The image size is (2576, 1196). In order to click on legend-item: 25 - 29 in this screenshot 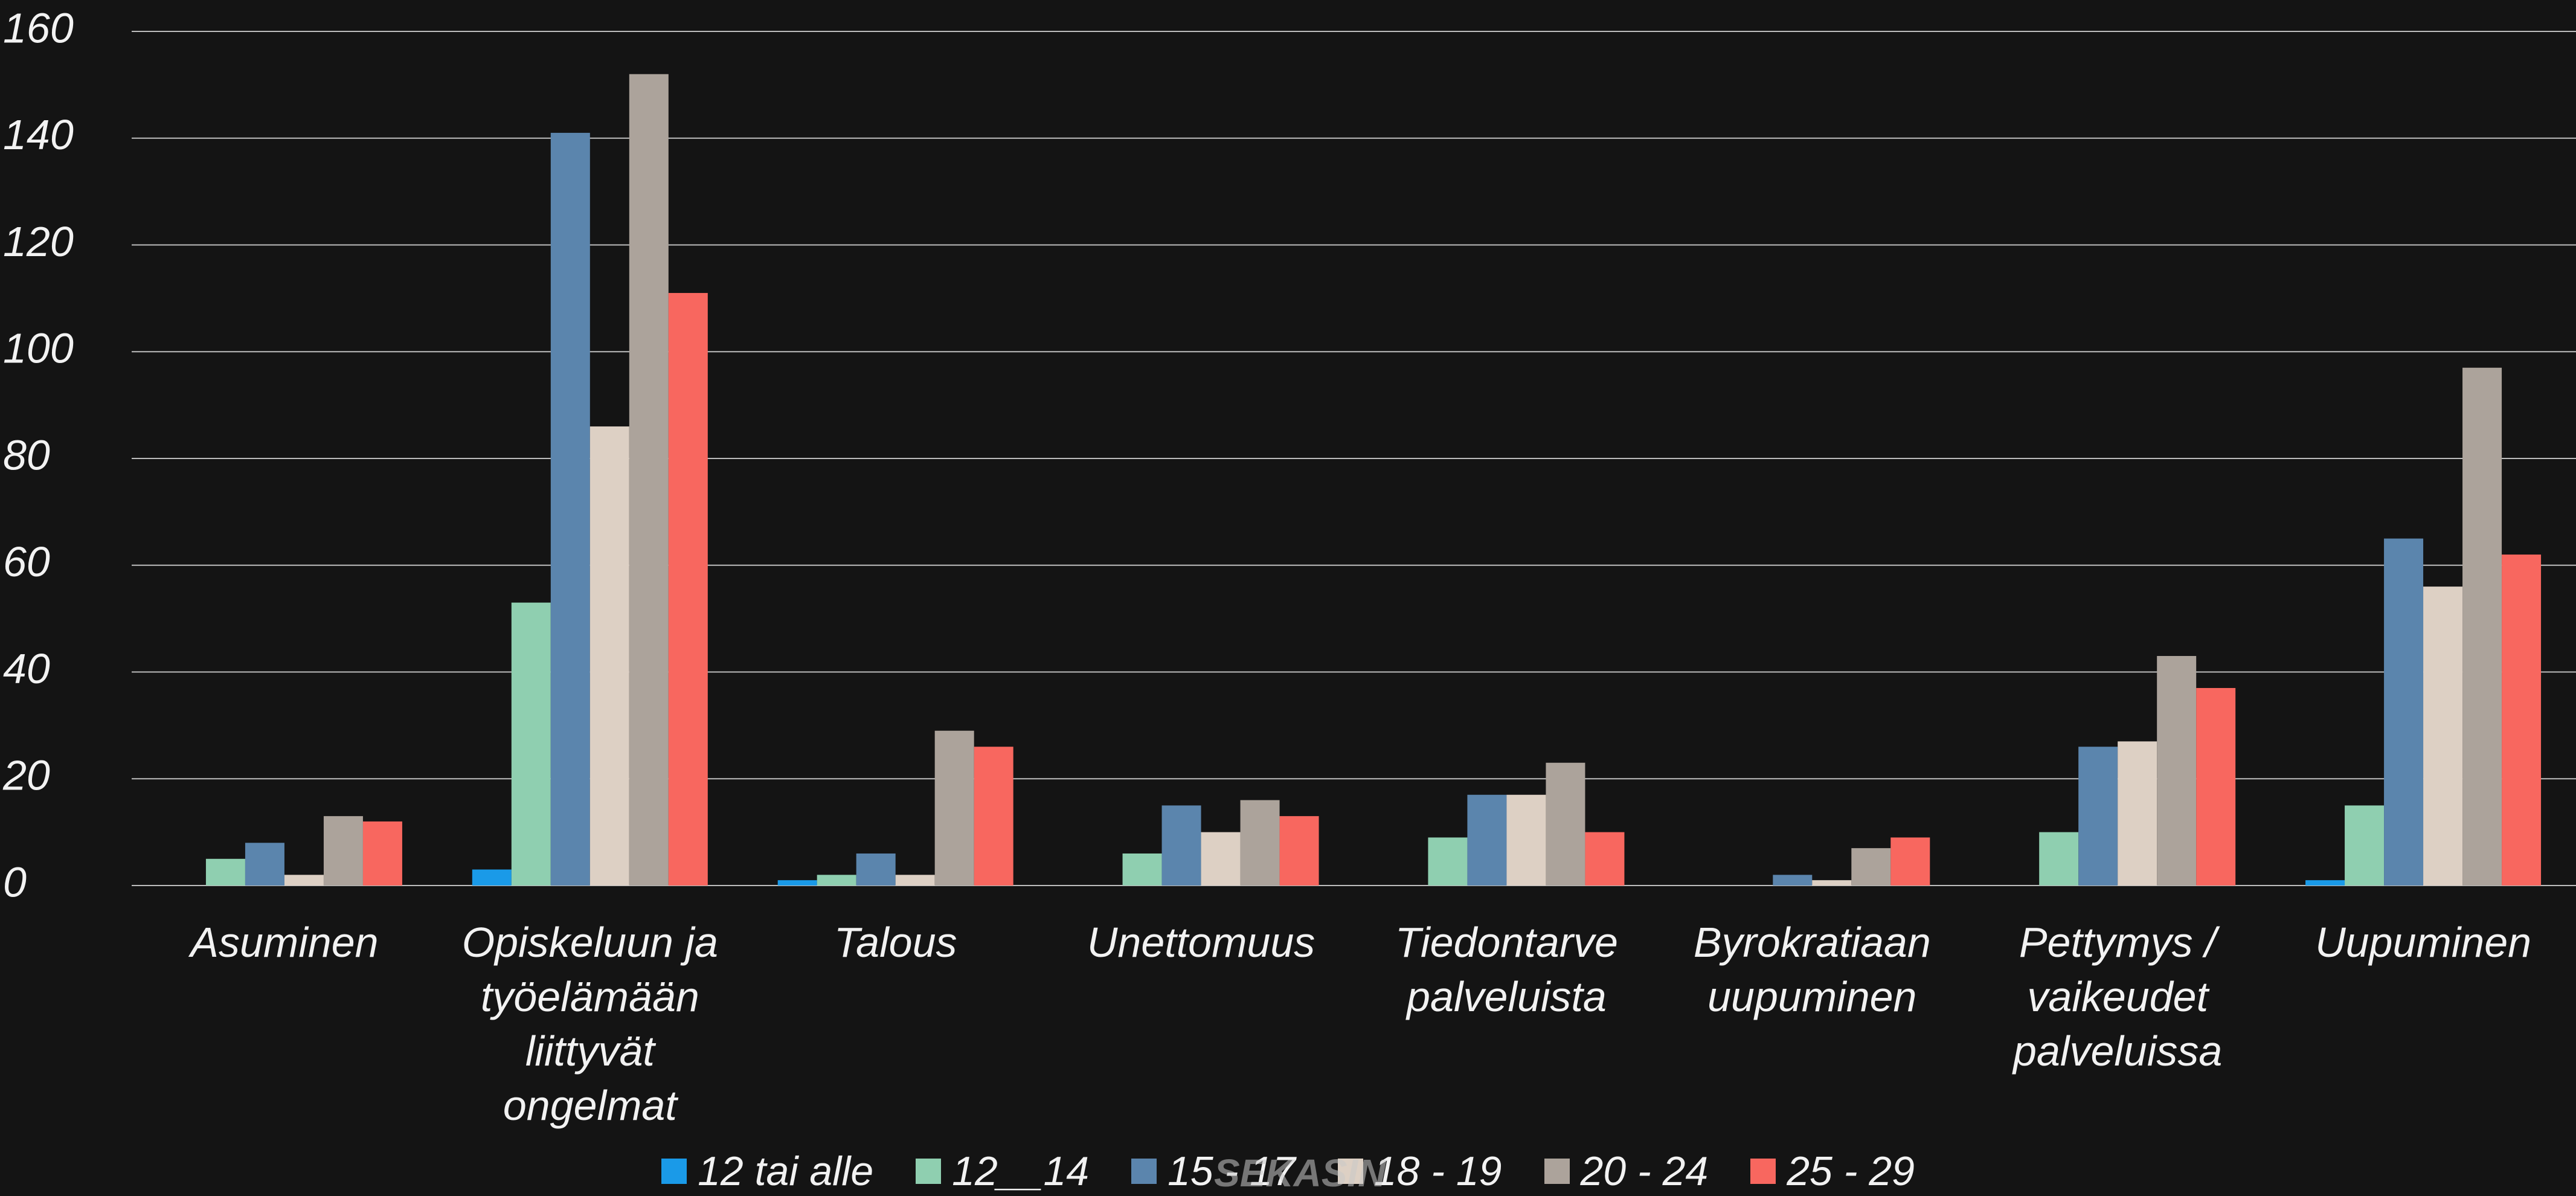, I will do `click(1832, 1171)`.